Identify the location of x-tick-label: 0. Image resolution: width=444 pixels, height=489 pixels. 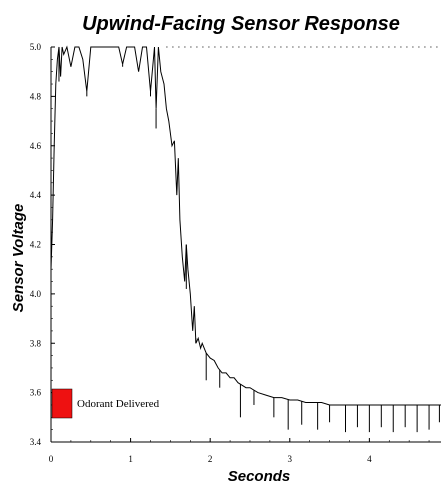
(51, 459).